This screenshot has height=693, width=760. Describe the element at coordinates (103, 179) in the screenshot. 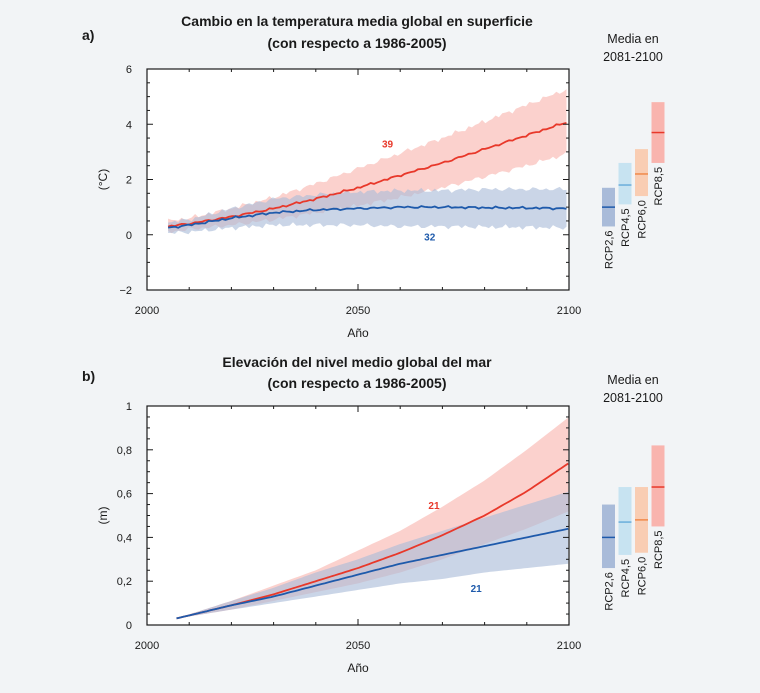

I see `y-axis-label: (°C)` at that location.